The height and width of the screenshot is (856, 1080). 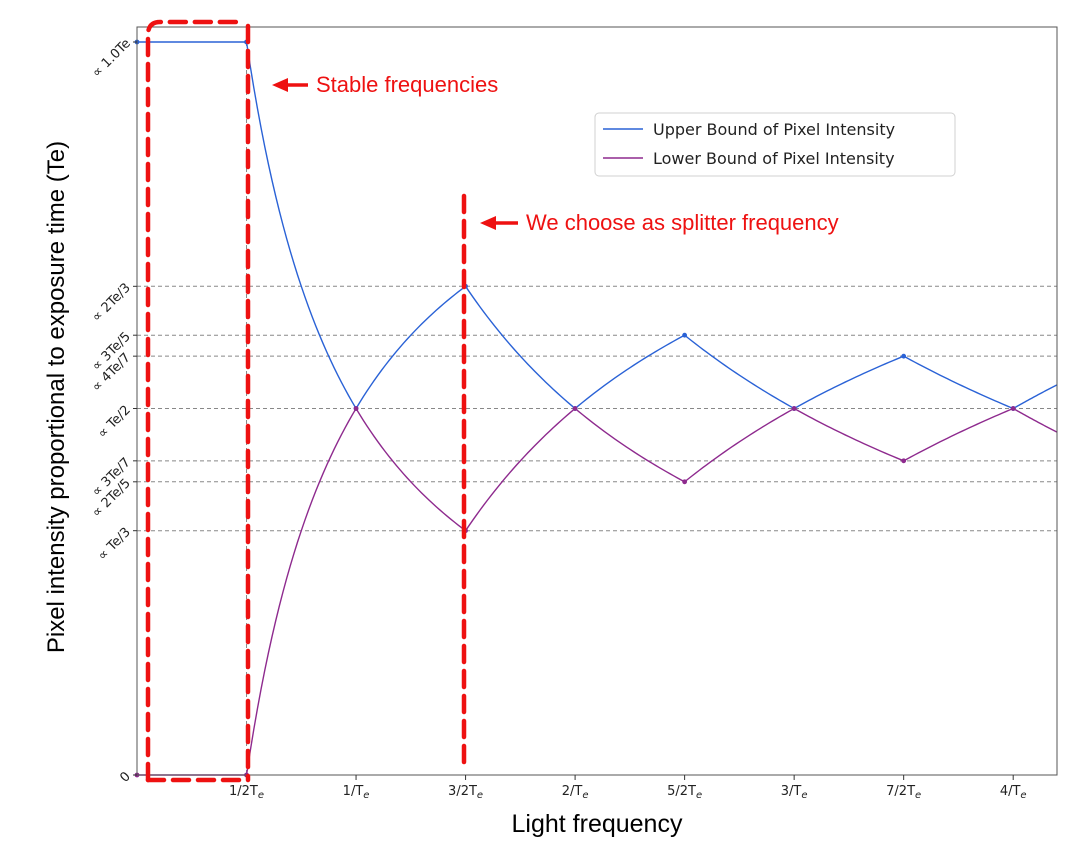 What do you see at coordinates (111, 303) in the screenshot?
I see `y-tick-label: ∝ 2Te/3` at bounding box center [111, 303].